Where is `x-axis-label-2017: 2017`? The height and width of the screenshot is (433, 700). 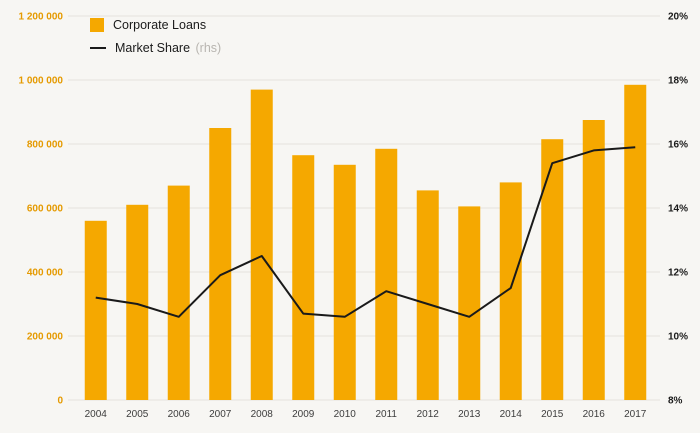
x-axis-label-2017: 2017 is located at coordinates (635, 414).